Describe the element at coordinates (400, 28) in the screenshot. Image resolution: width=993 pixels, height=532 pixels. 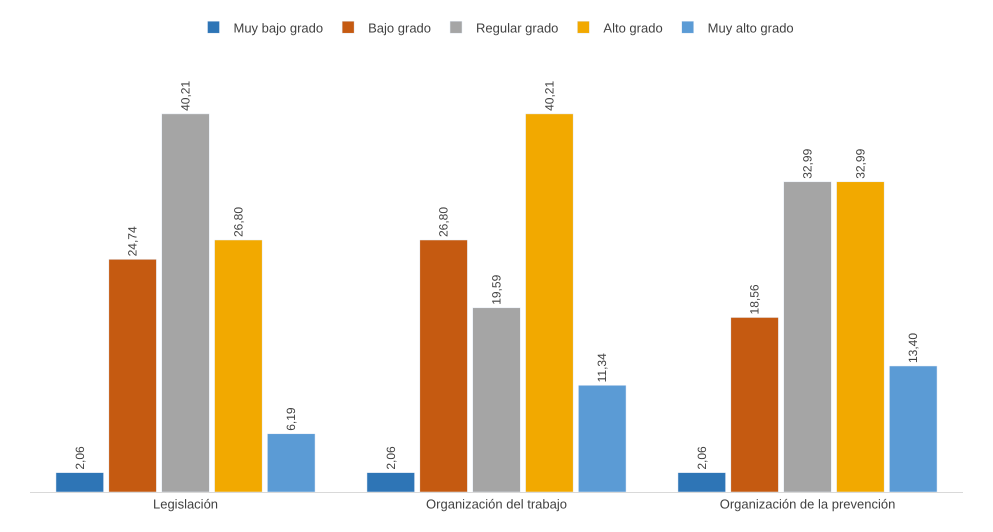
I see `legend-label: Bajo grado` at that location.